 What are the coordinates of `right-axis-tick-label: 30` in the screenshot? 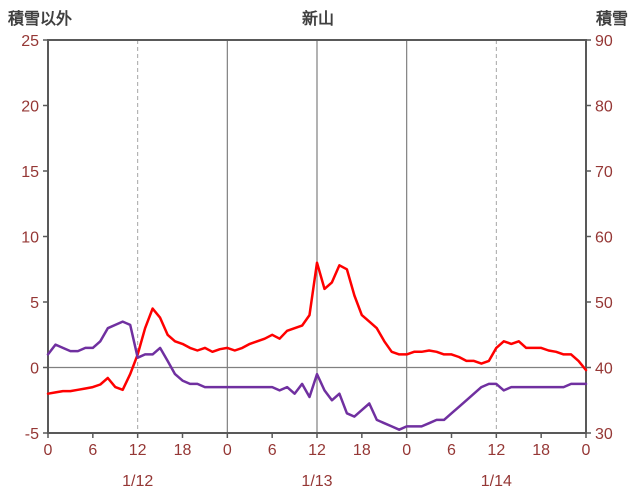 It's located at (604, 434).